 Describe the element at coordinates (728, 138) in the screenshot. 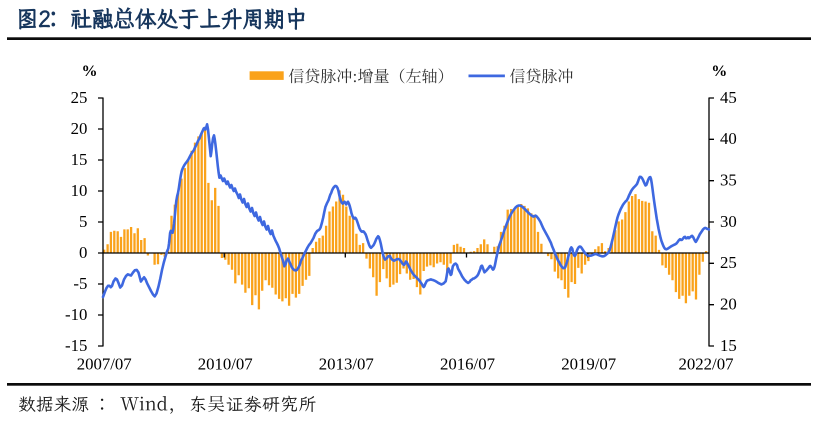

I see `svg-text: 40` at that location.